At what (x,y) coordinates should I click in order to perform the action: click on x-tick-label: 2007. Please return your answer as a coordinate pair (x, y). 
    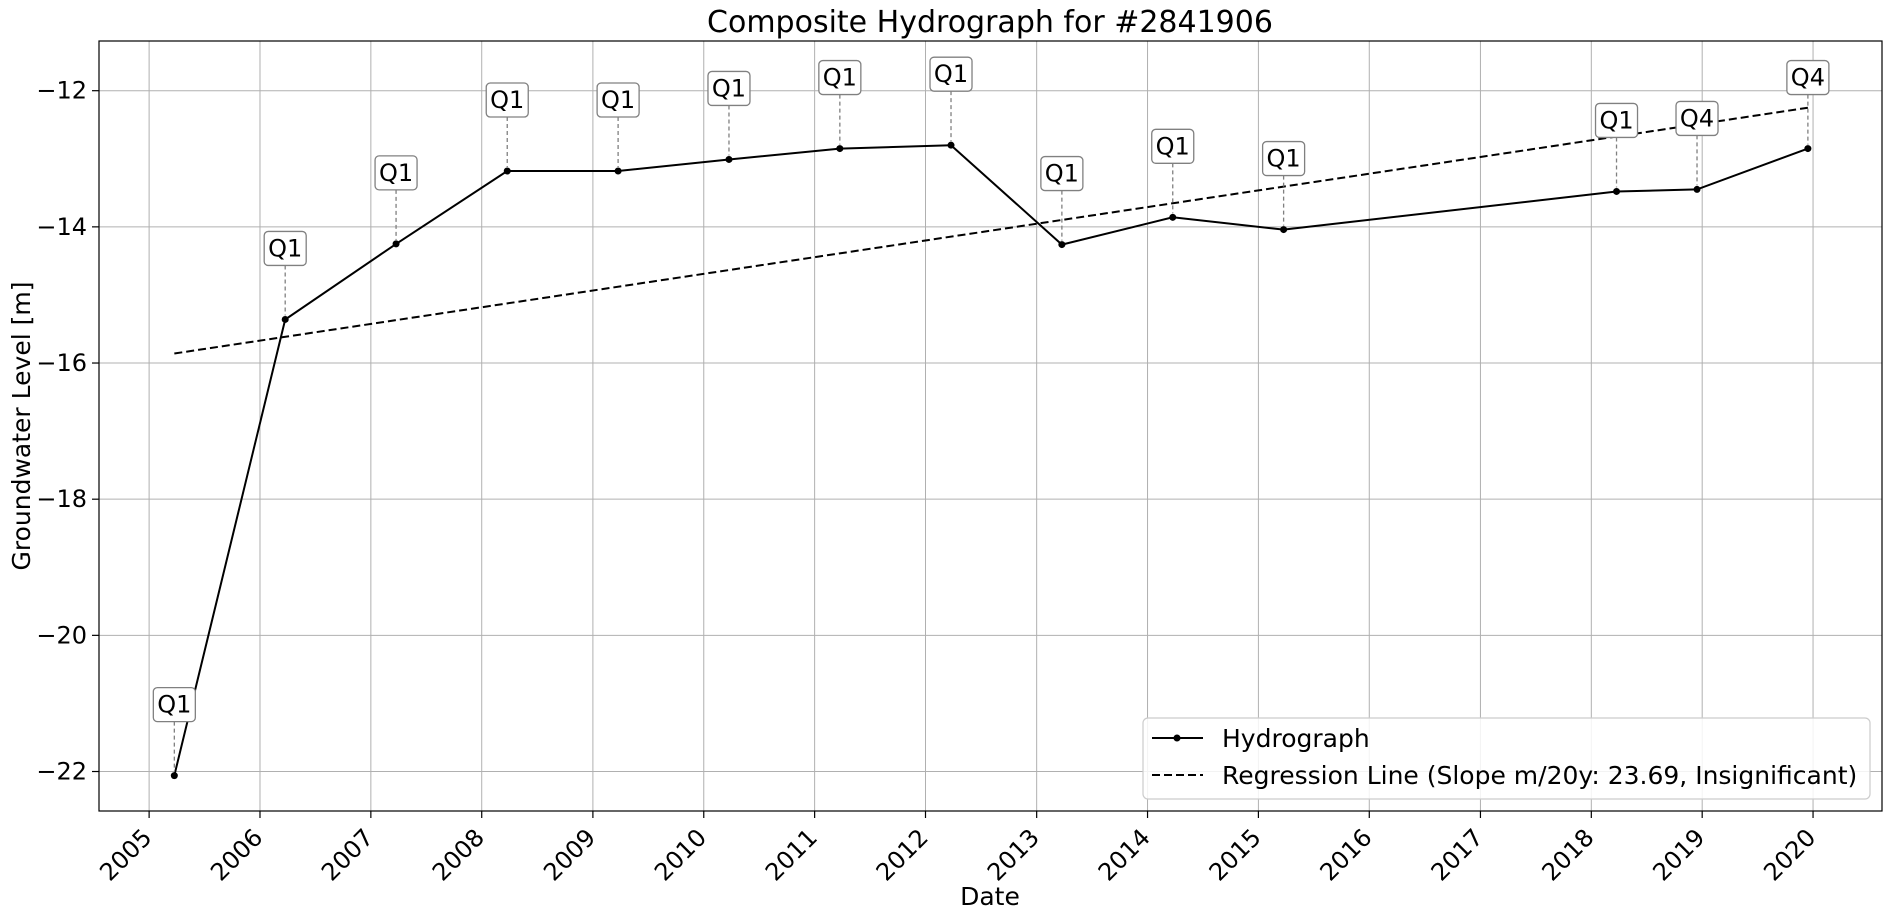
    Looking at the image, I should click on (347, 854).